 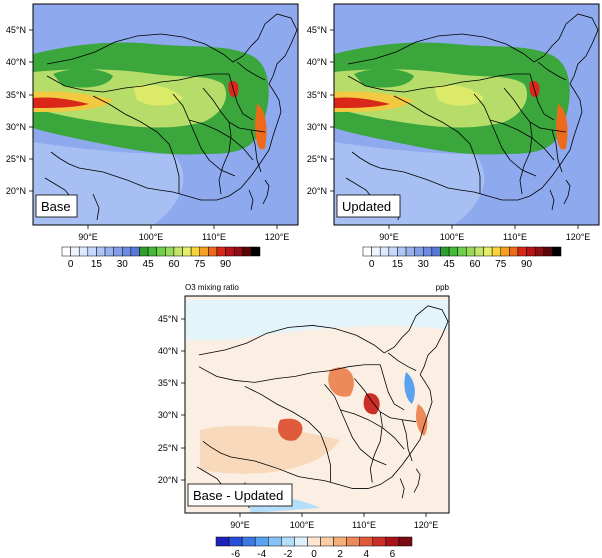 I want to click on panel-label-base: Base, so click(x=56, y=206).